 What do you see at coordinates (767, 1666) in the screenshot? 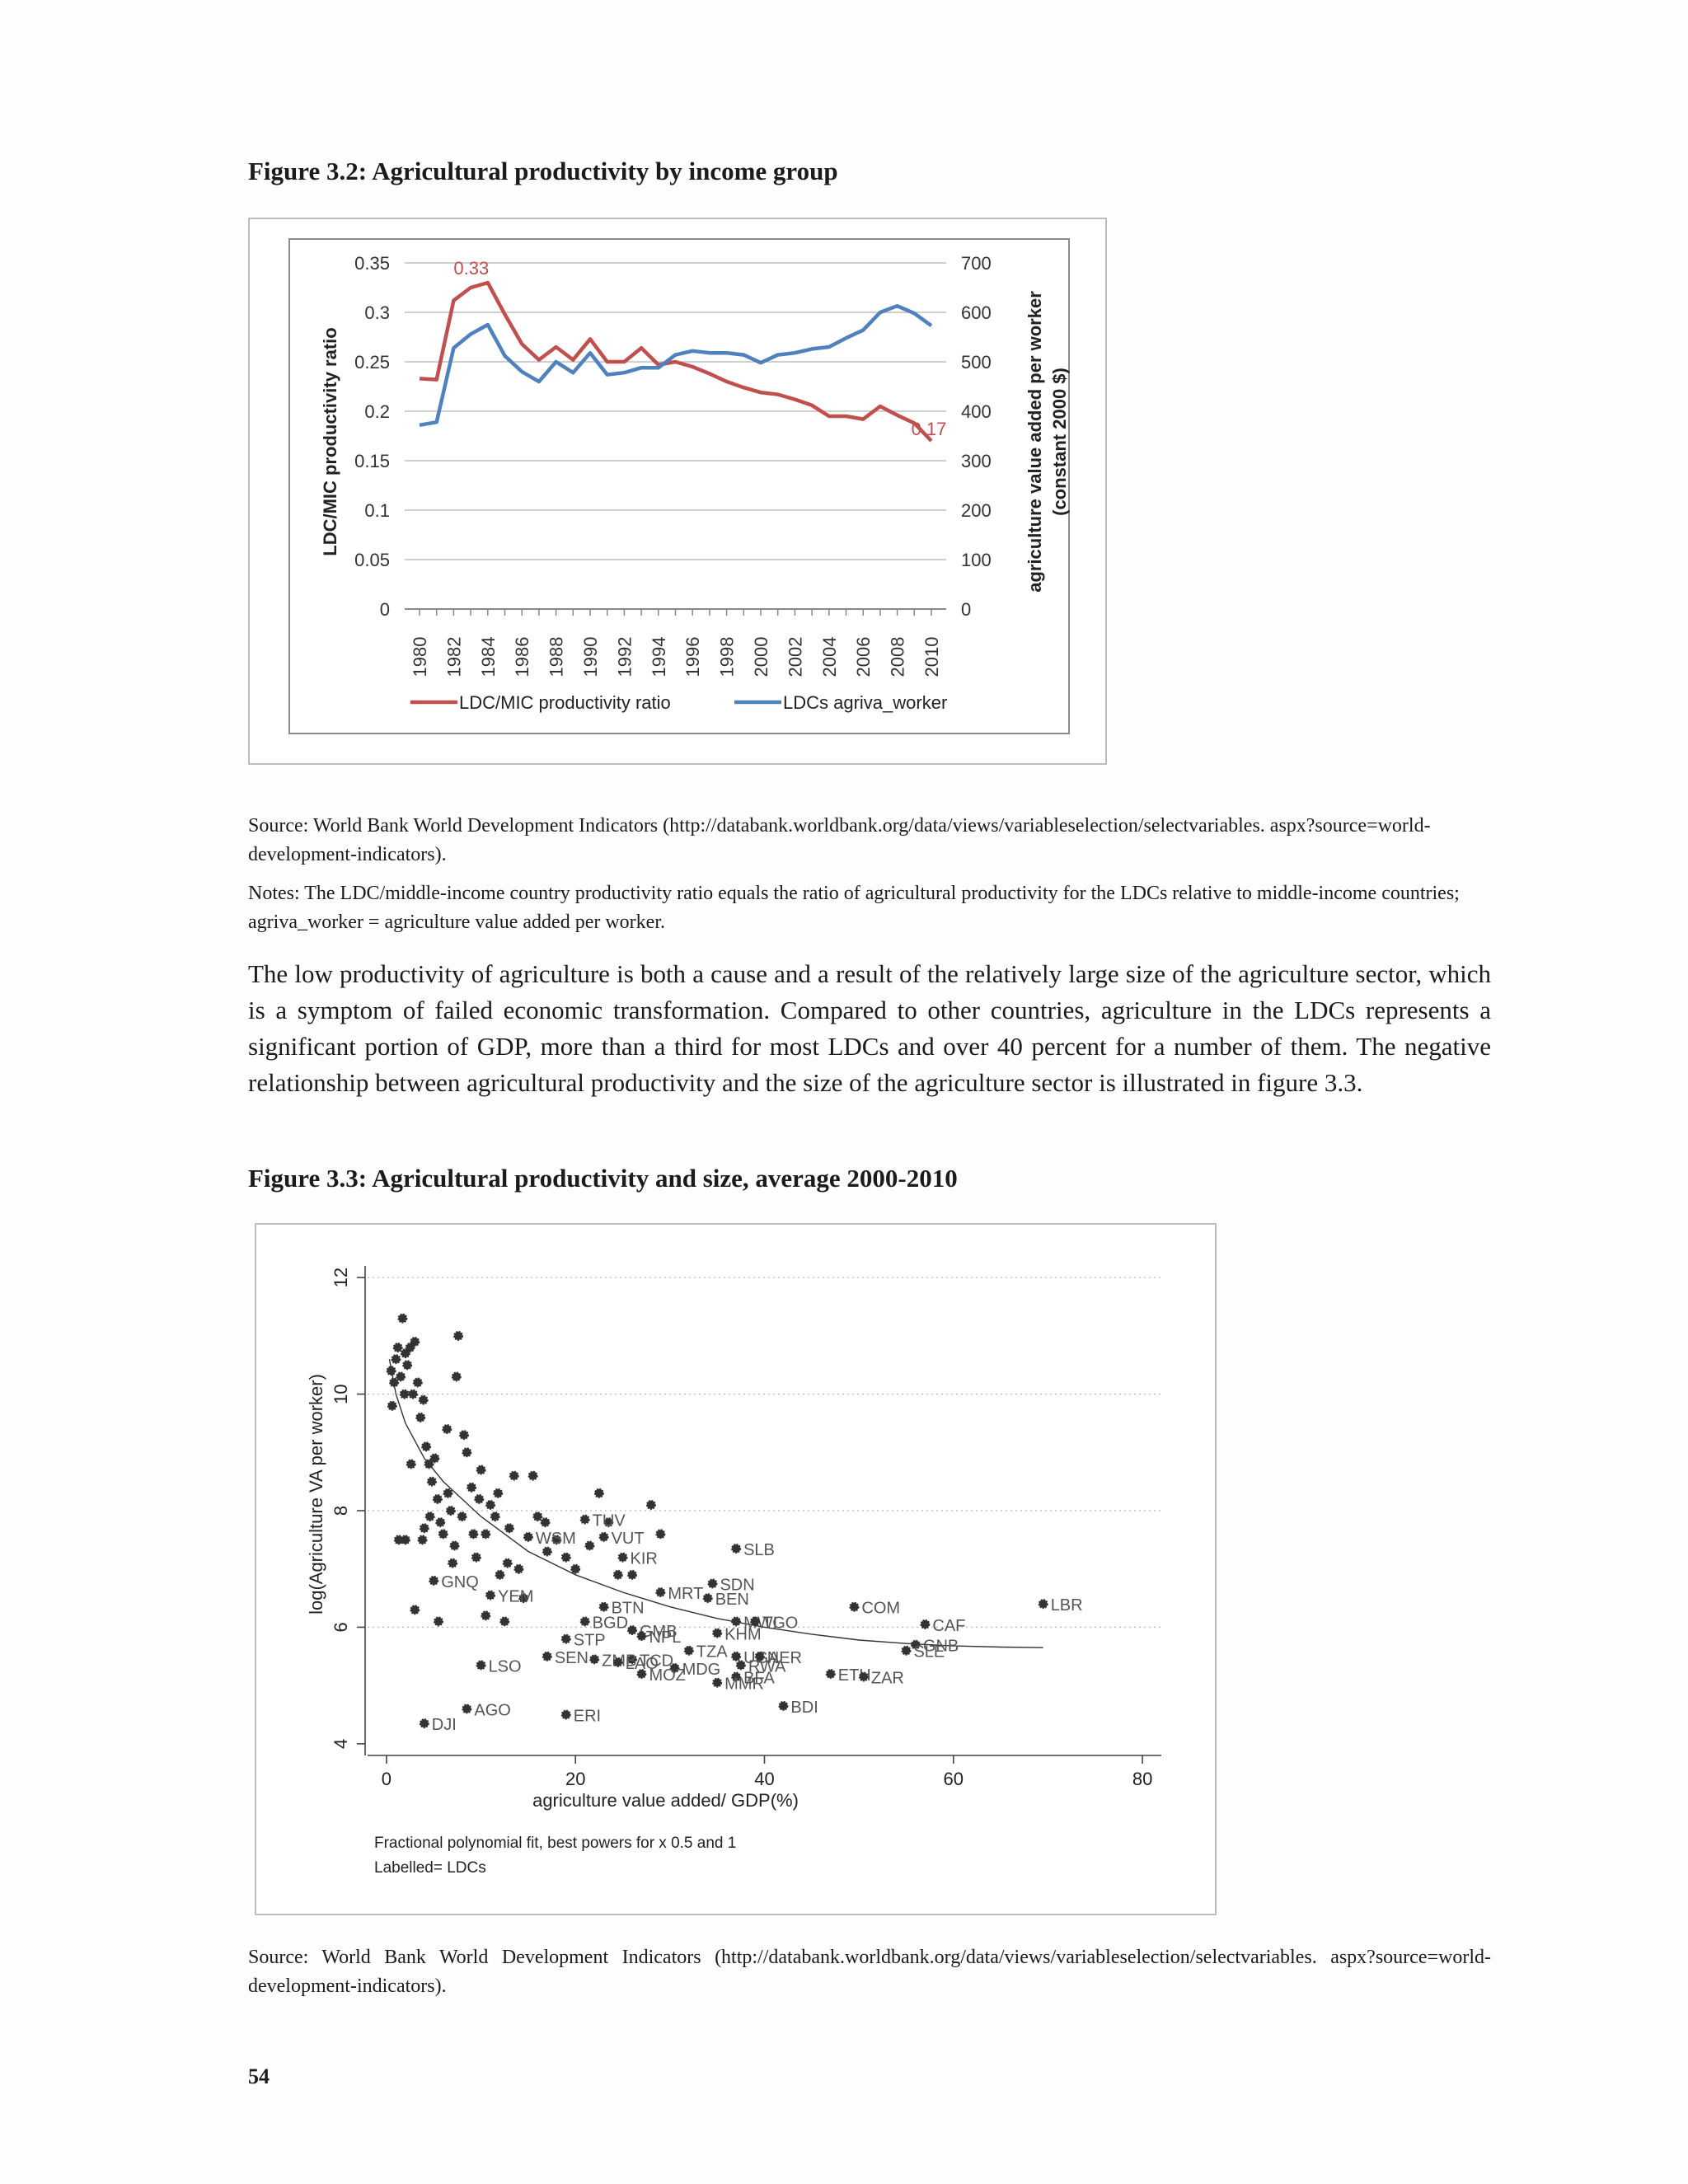
I see `point-label-rwa: RWA` at bounding box center [767, 1666].